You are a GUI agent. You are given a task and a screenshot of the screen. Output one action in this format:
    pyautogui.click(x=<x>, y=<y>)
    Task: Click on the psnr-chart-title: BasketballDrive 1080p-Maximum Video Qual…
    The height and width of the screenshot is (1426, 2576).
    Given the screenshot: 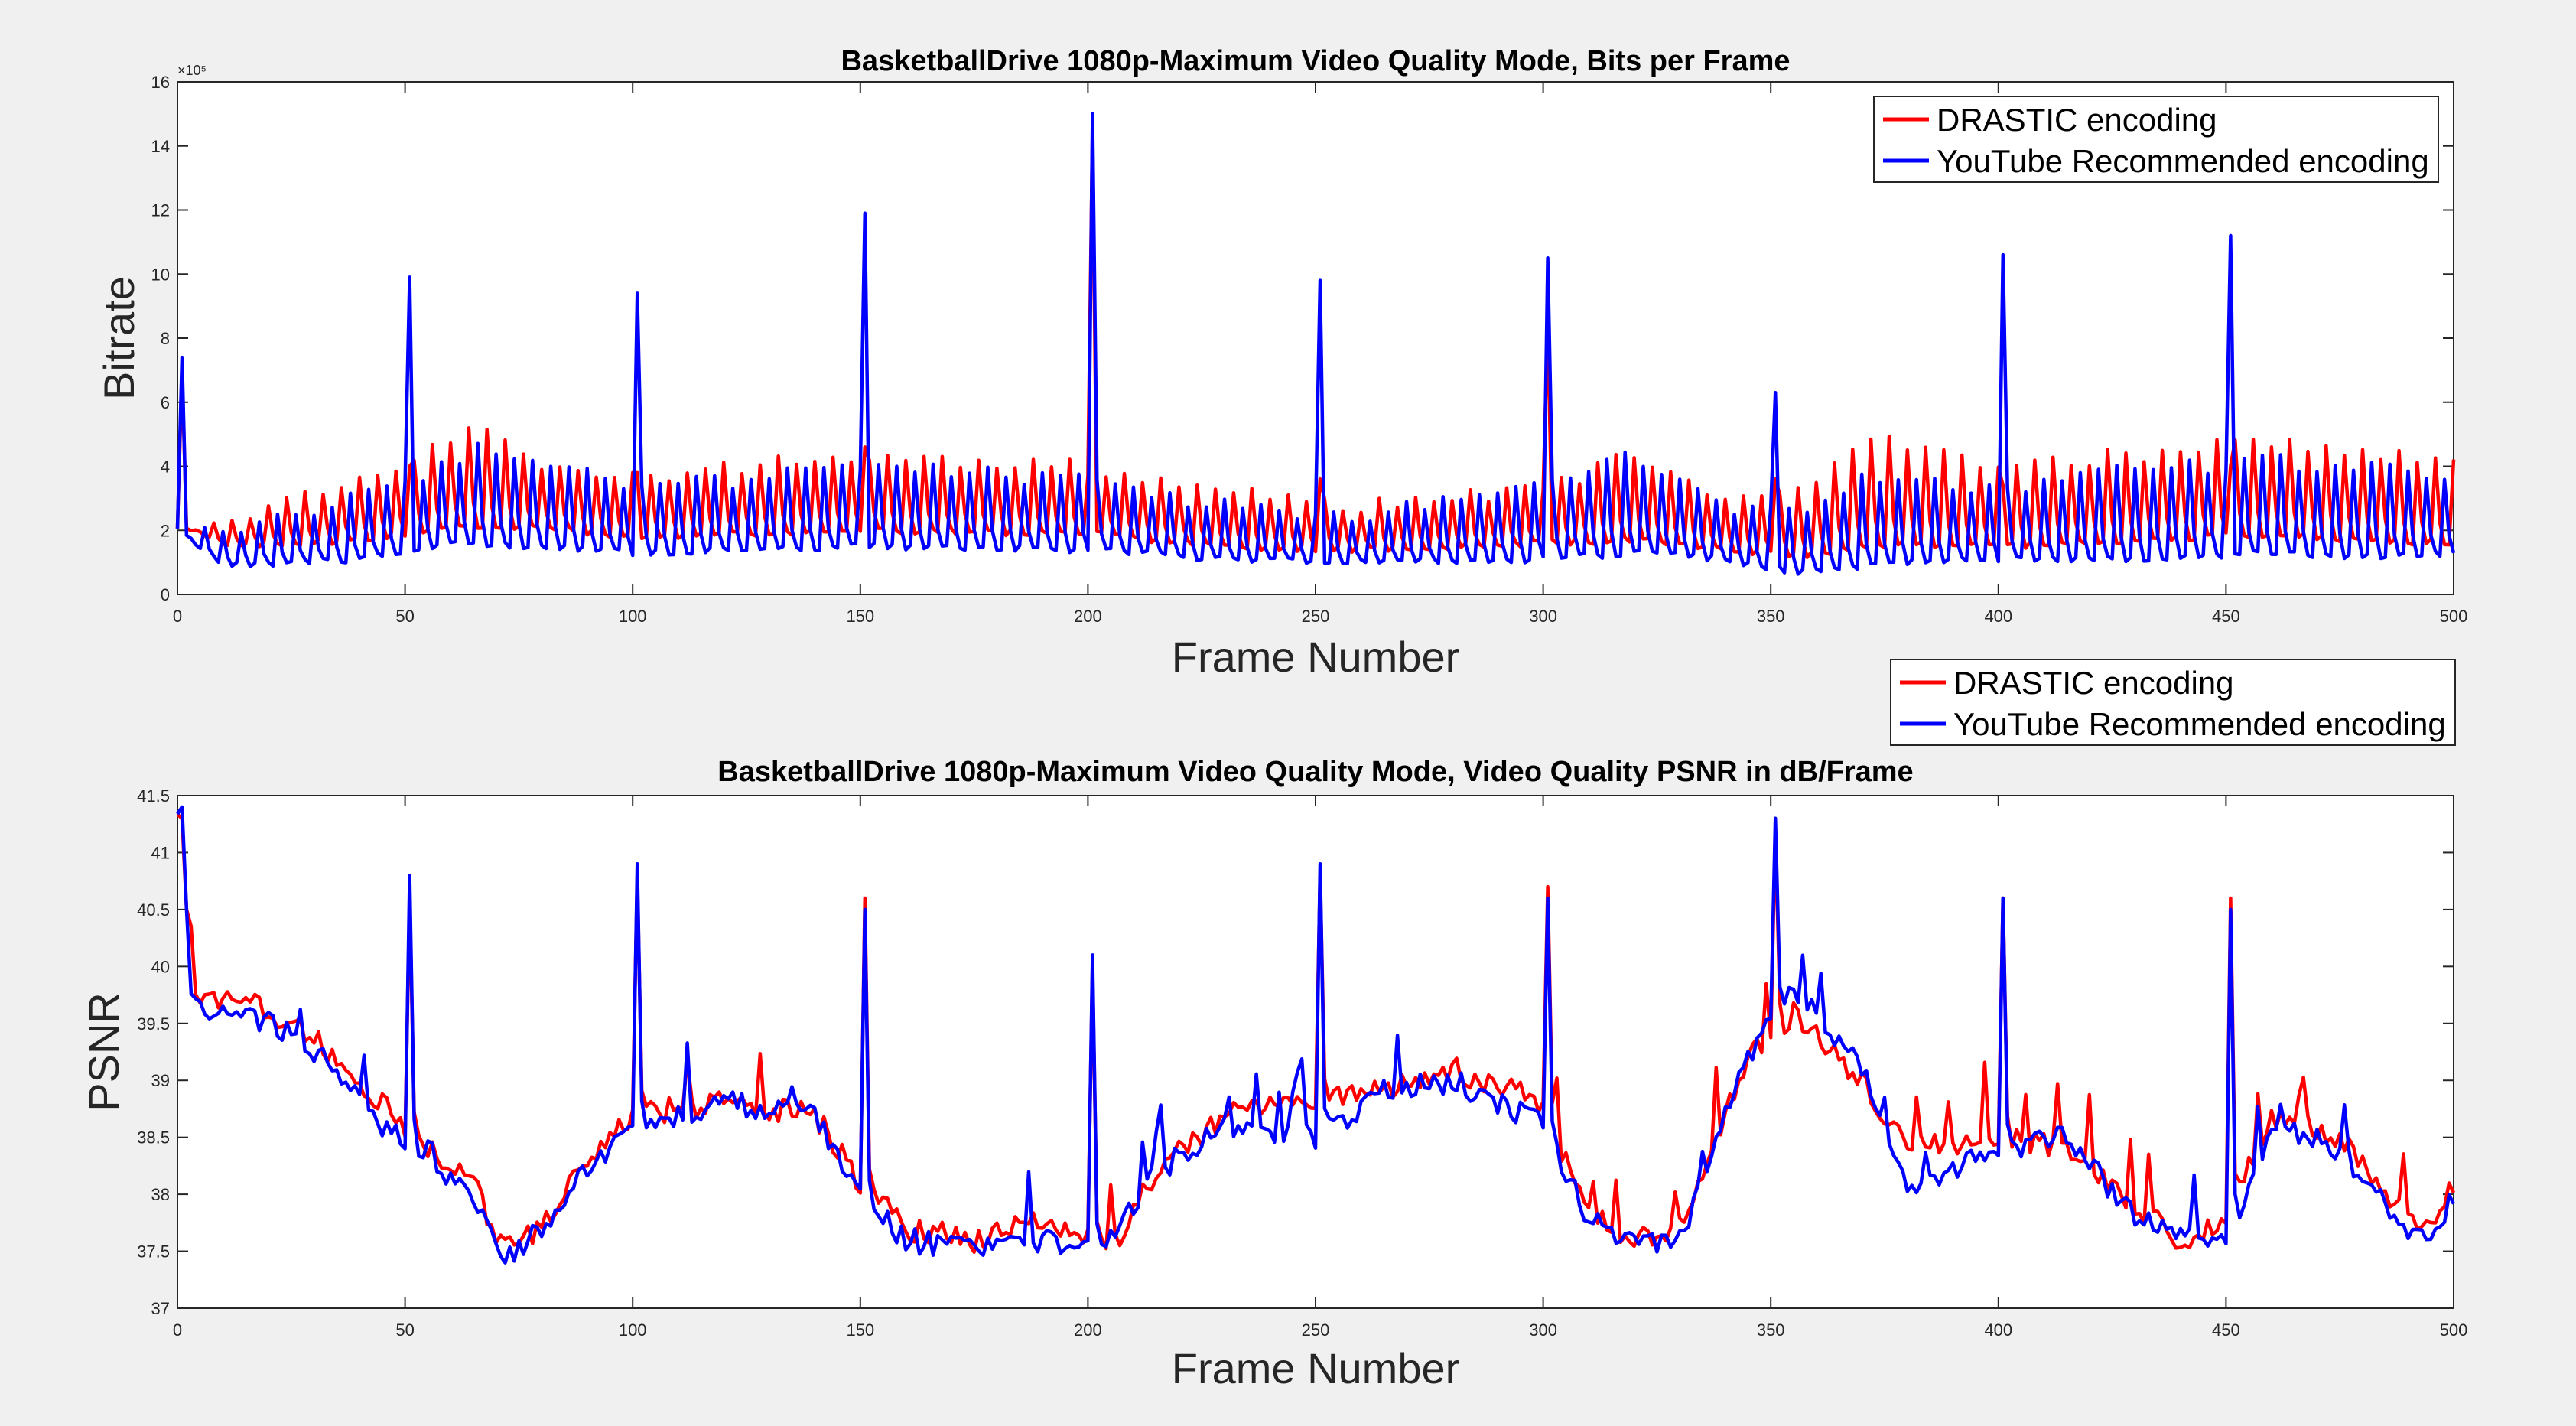 What is the action you would take?
    pyautogui.click(x=1315, y=772)
    